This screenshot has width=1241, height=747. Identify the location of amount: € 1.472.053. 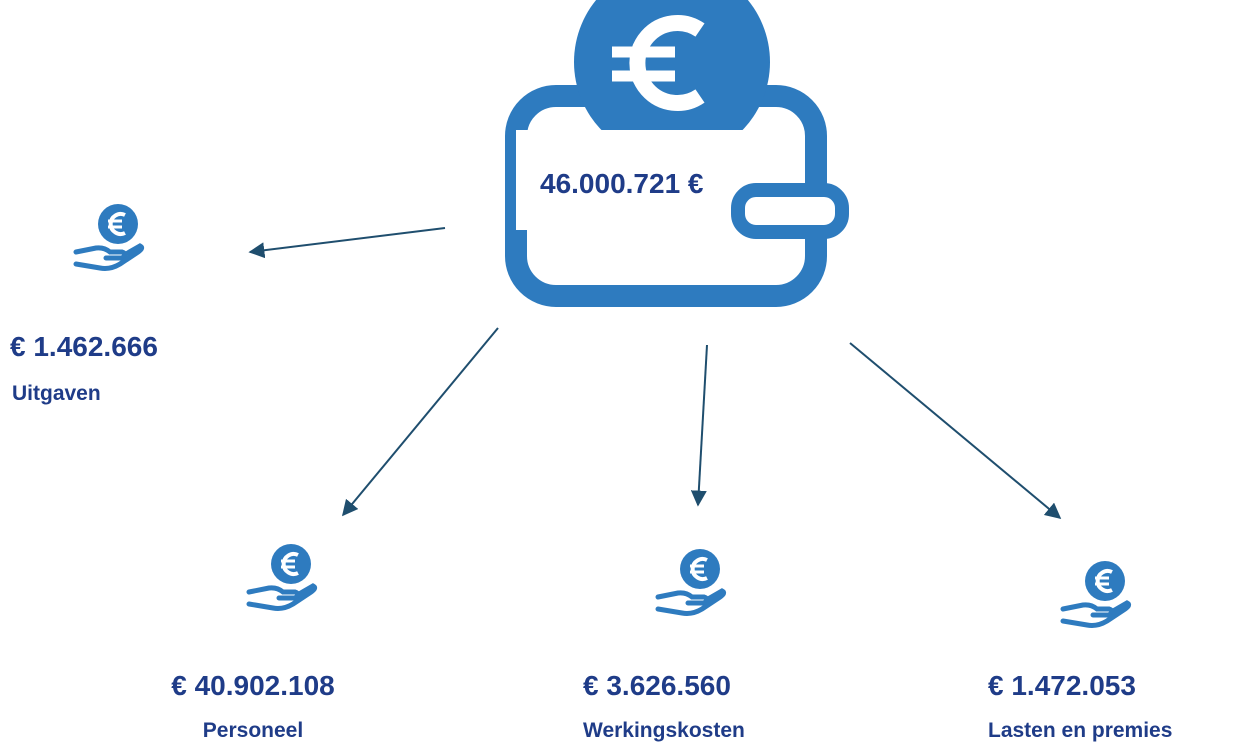
(1062, 685).